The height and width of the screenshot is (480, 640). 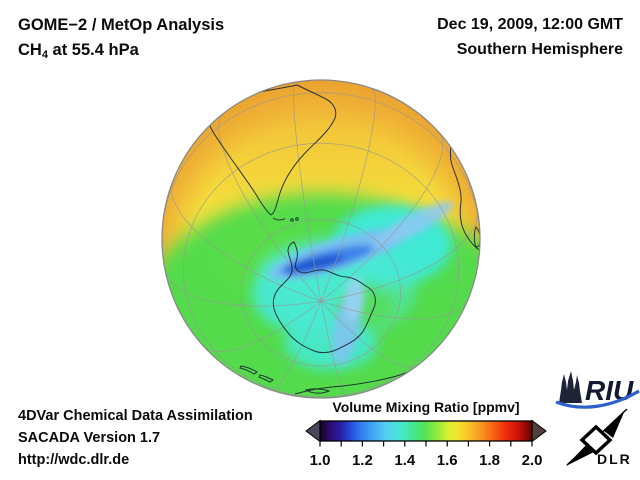 I want to click on species-level-label: CH4 at 55.4 hPa, so click(x=78, y=51).